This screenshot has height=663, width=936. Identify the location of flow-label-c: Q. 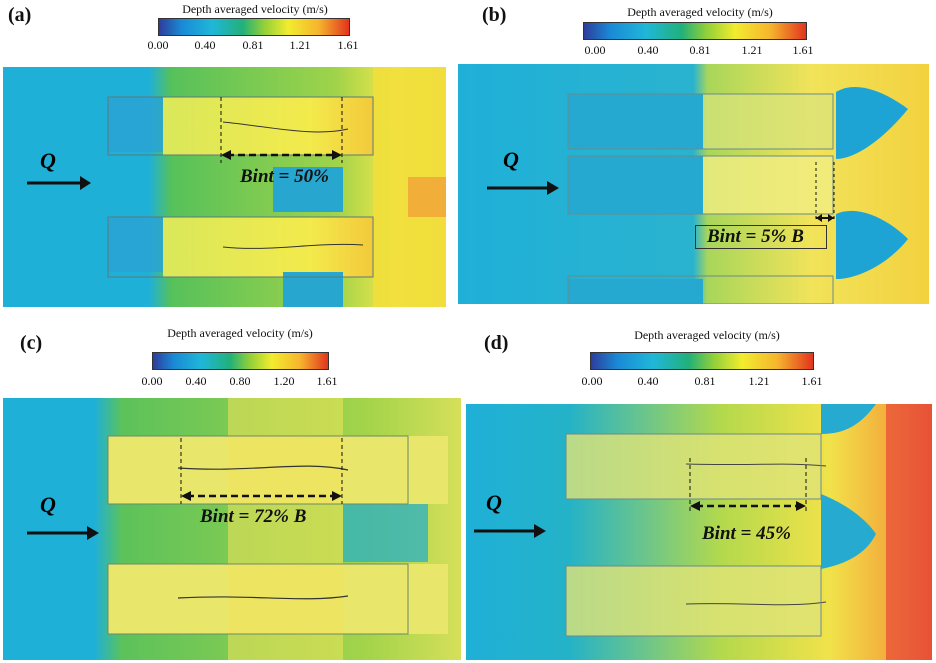
(48, 504).